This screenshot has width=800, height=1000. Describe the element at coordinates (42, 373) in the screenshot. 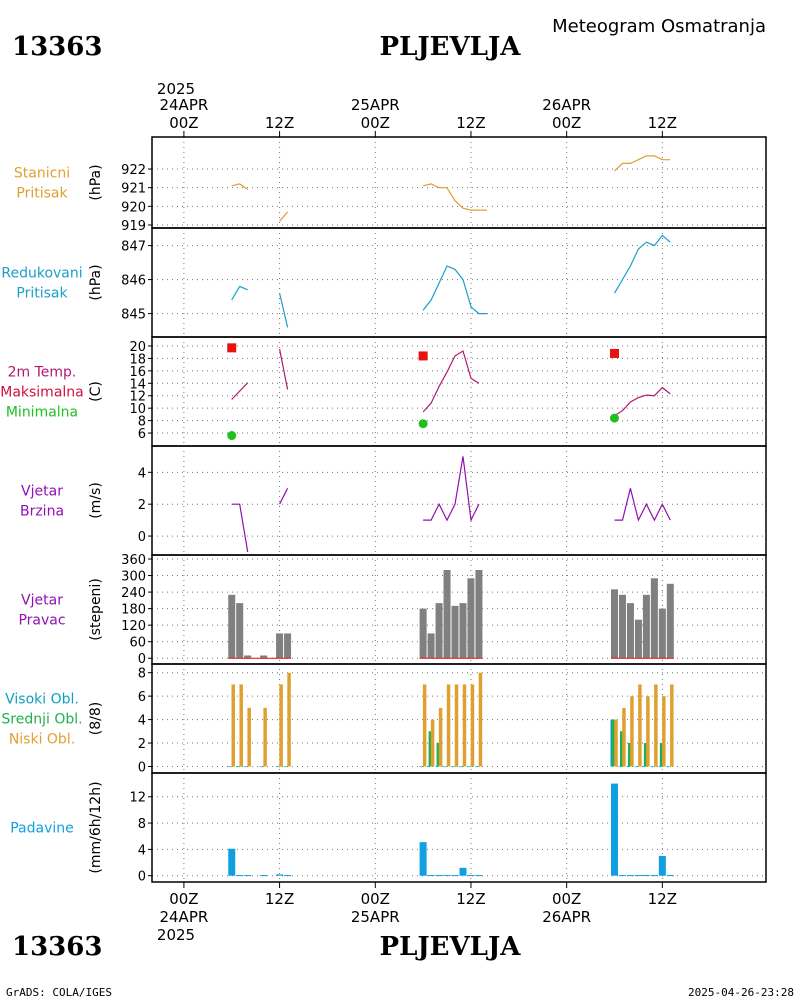

I see `panel-label: 2m Temp.` at that location.